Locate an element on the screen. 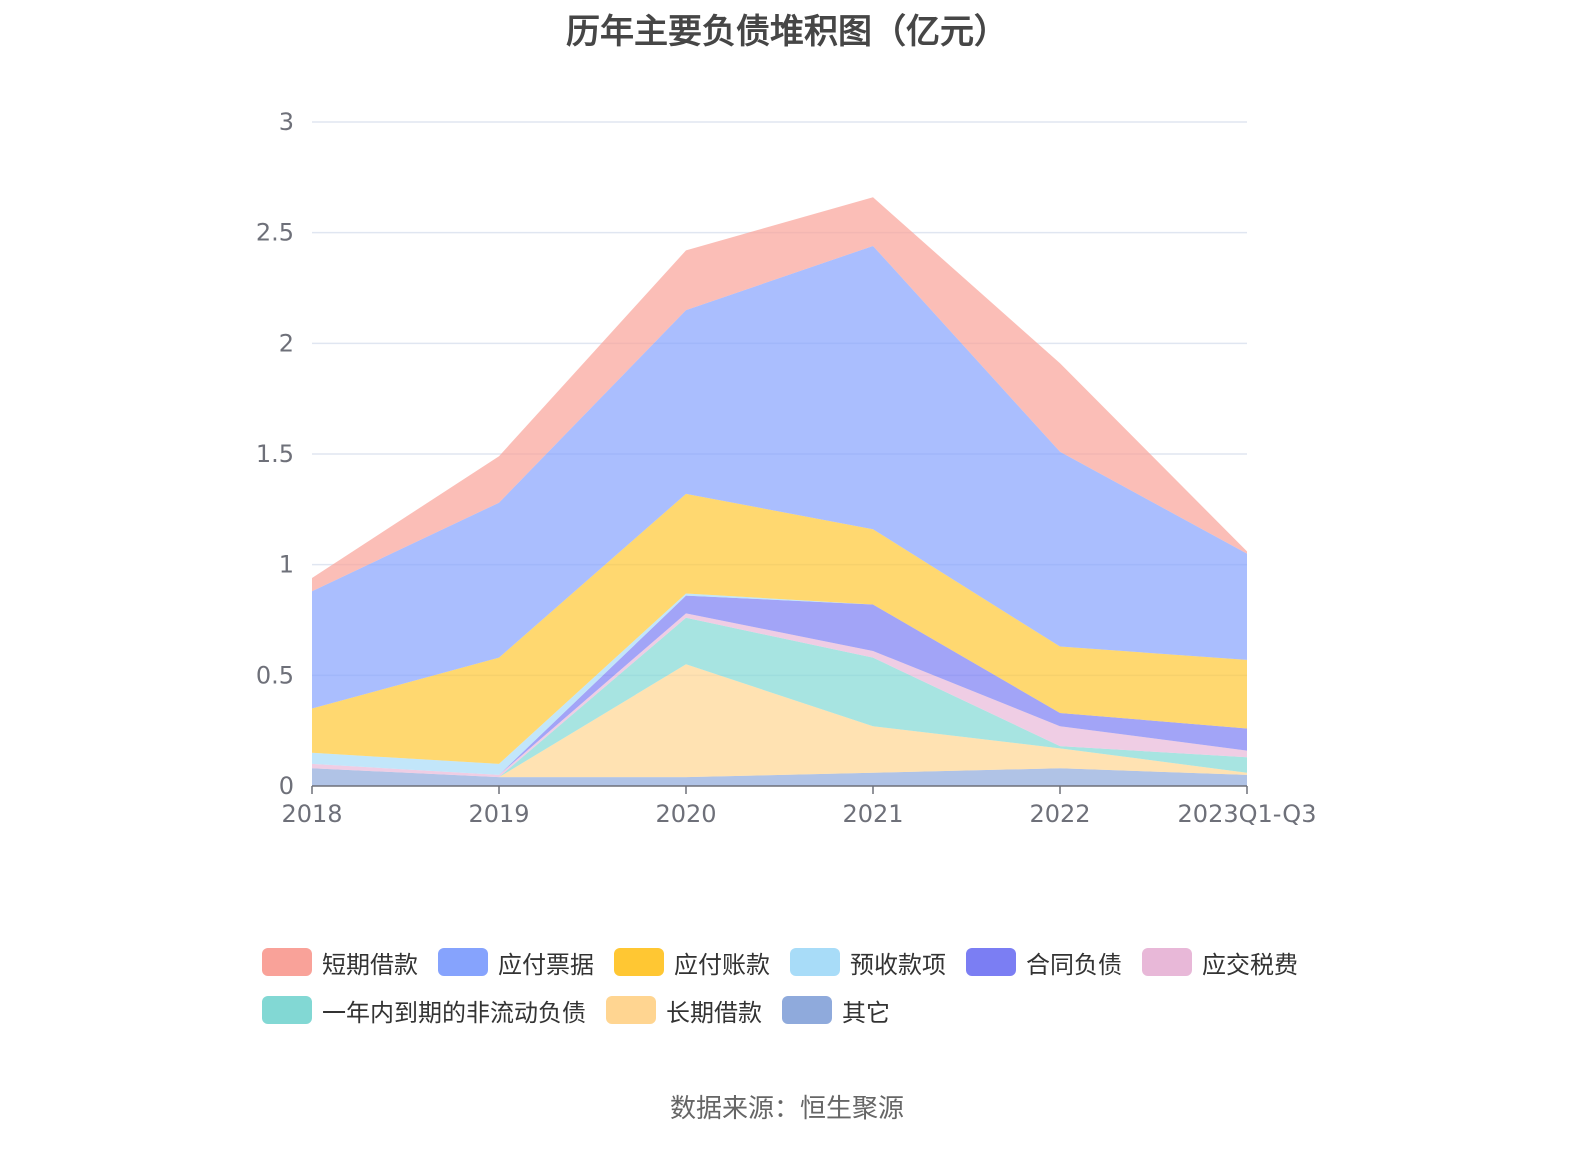  y-tick-label: 0.5 is located at coordinates (275, 675).